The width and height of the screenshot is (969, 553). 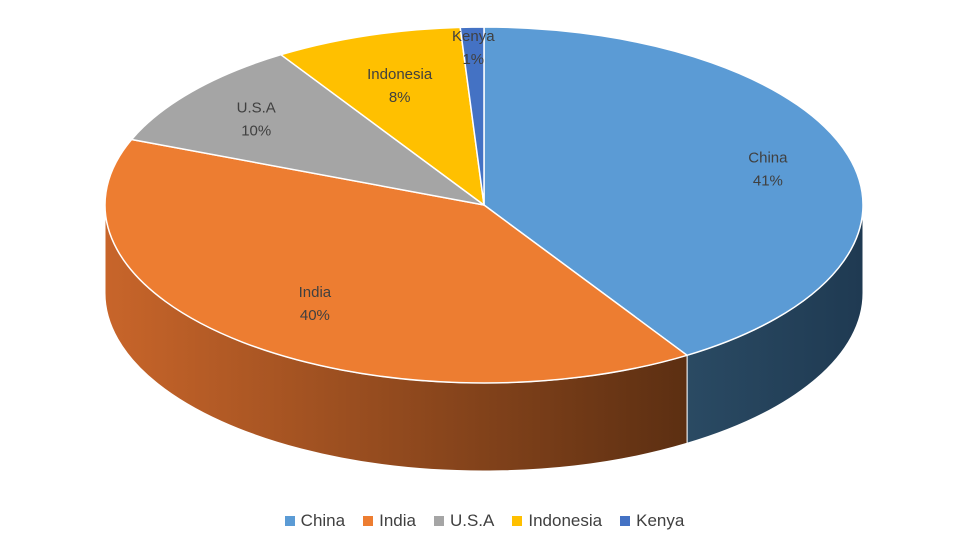 I want to click on legend-item-indonesia: Indonesia, so click(x=557, y=521).